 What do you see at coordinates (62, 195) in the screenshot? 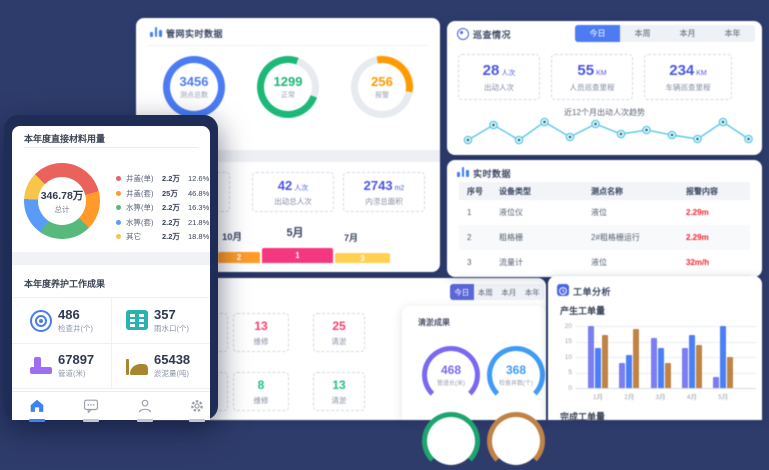
I see `donut-total-value: 346.78万` at bounding box center [62, 195].